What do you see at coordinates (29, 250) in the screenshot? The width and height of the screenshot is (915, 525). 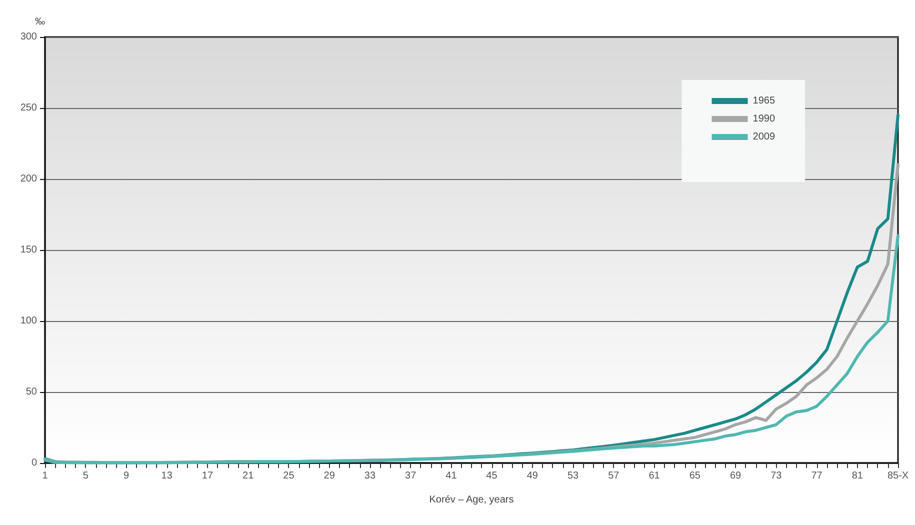 I see `y-tick-label: 150` at bounding box center [29, 250].